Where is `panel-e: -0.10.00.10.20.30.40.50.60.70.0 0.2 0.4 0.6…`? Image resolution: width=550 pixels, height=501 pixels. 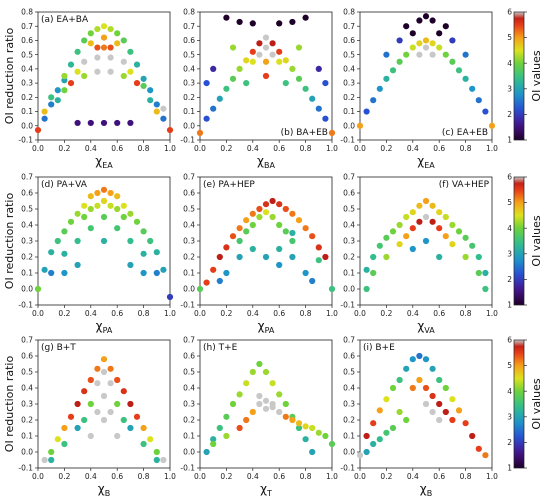
panel-e: -0.10.00.10.20.30.40.50.60.70.0 0.2 0.4 0.6… is located at coordinates (259, 254).